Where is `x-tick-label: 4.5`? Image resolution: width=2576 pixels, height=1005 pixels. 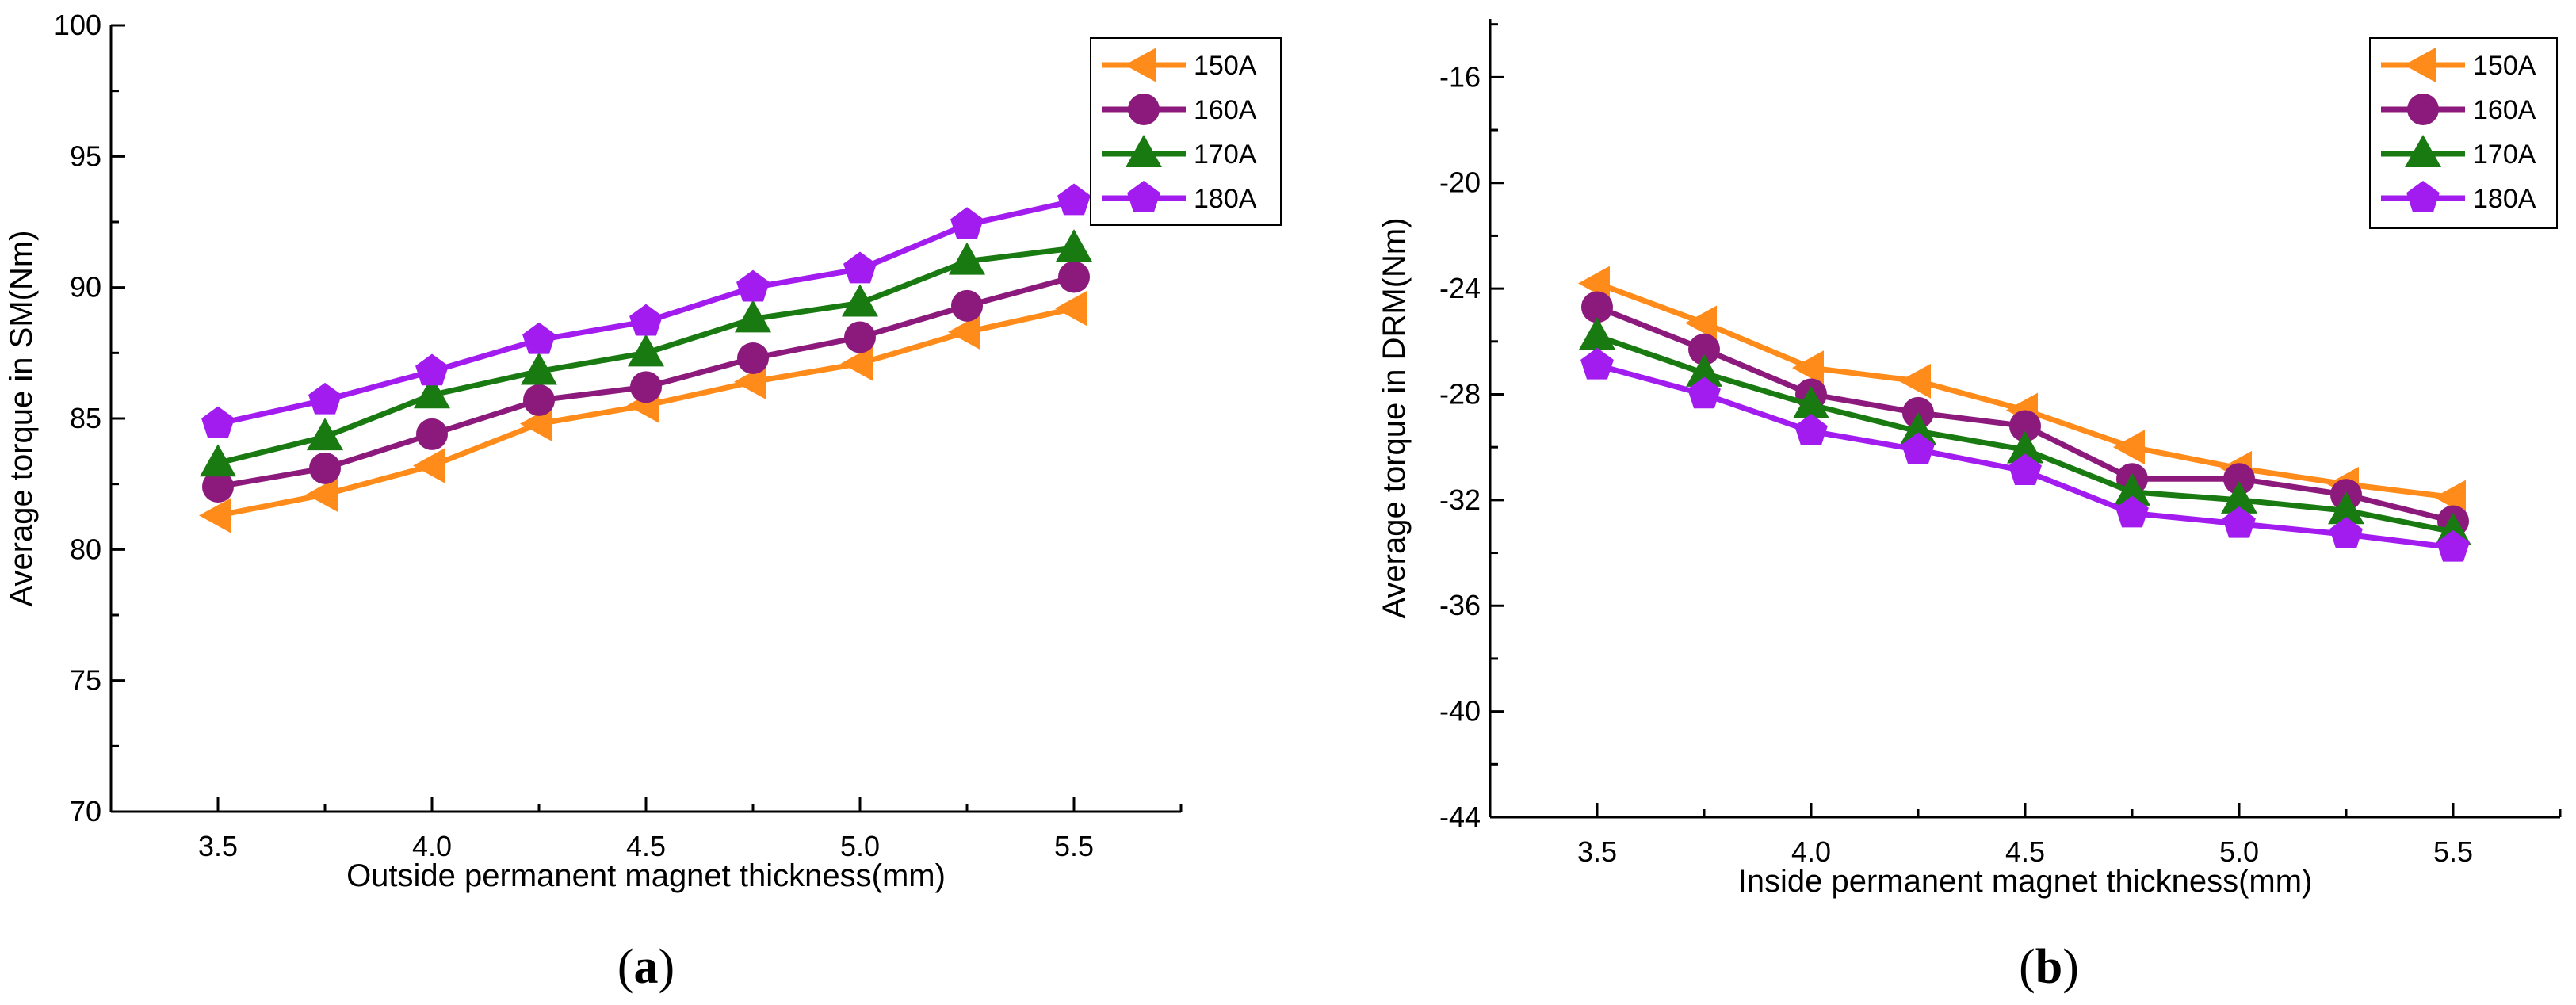
x-tick-label: 4.5 is located at coordinates (2025, 852).